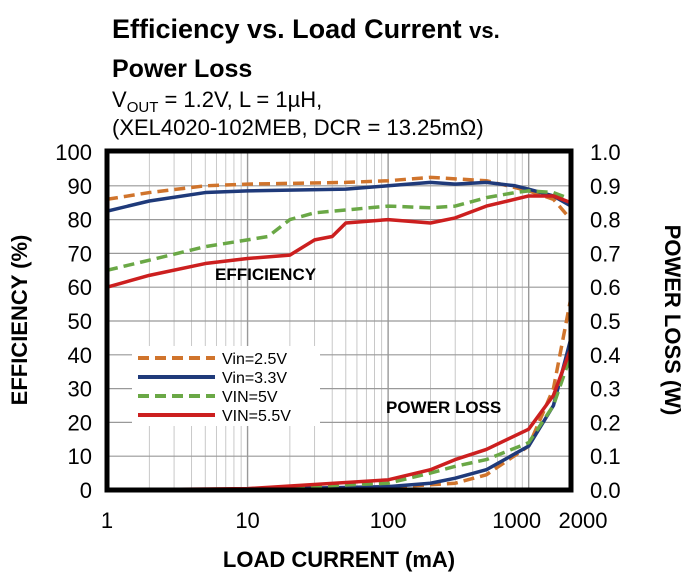 This screenshot has width=683, height=583. I want to click on annotation-power-loss: POWER LOSS, so click(443, 407).